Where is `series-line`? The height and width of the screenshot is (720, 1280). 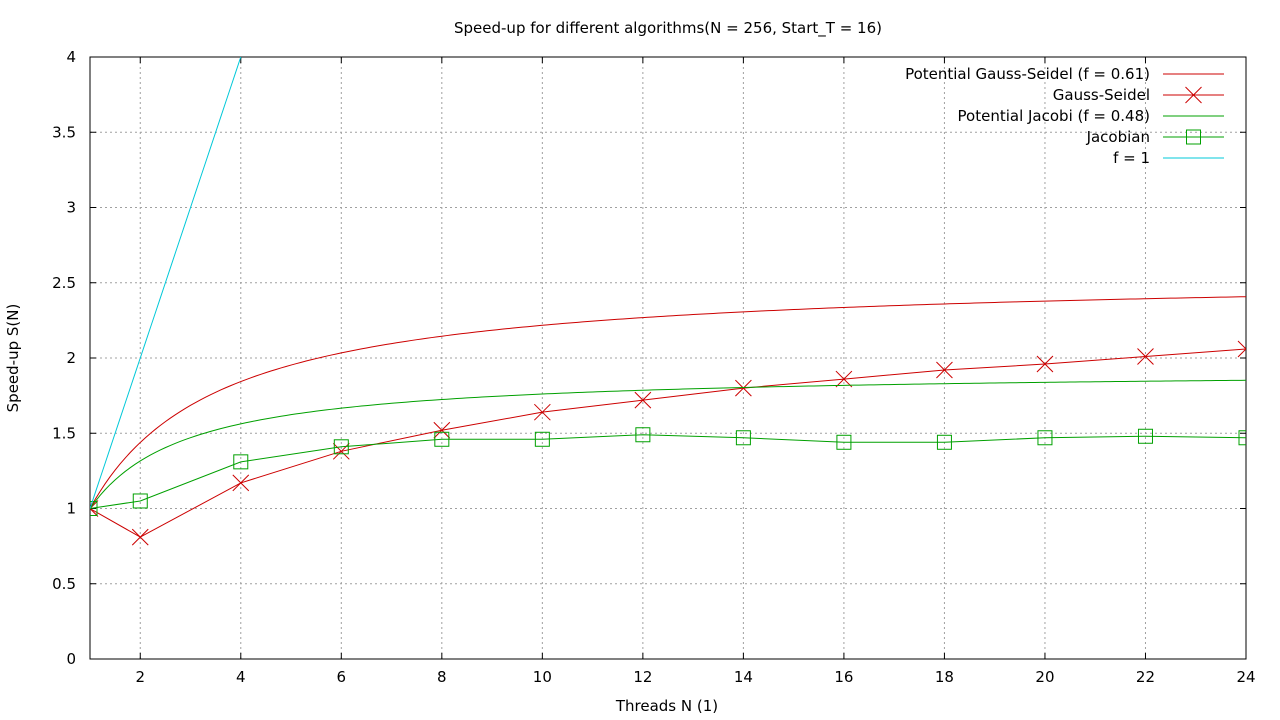 series-line is located at coordinates (668, 471).